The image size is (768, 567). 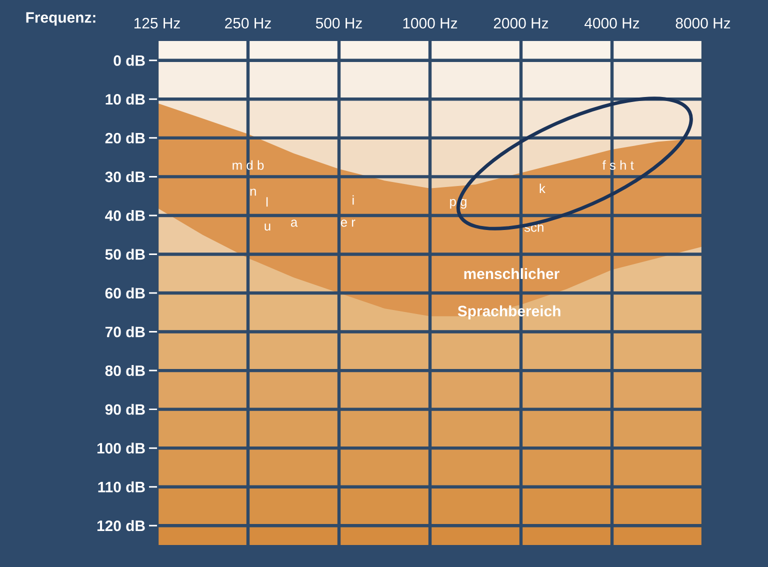 I want to click on annotation: a, so click(x=294, y=223).